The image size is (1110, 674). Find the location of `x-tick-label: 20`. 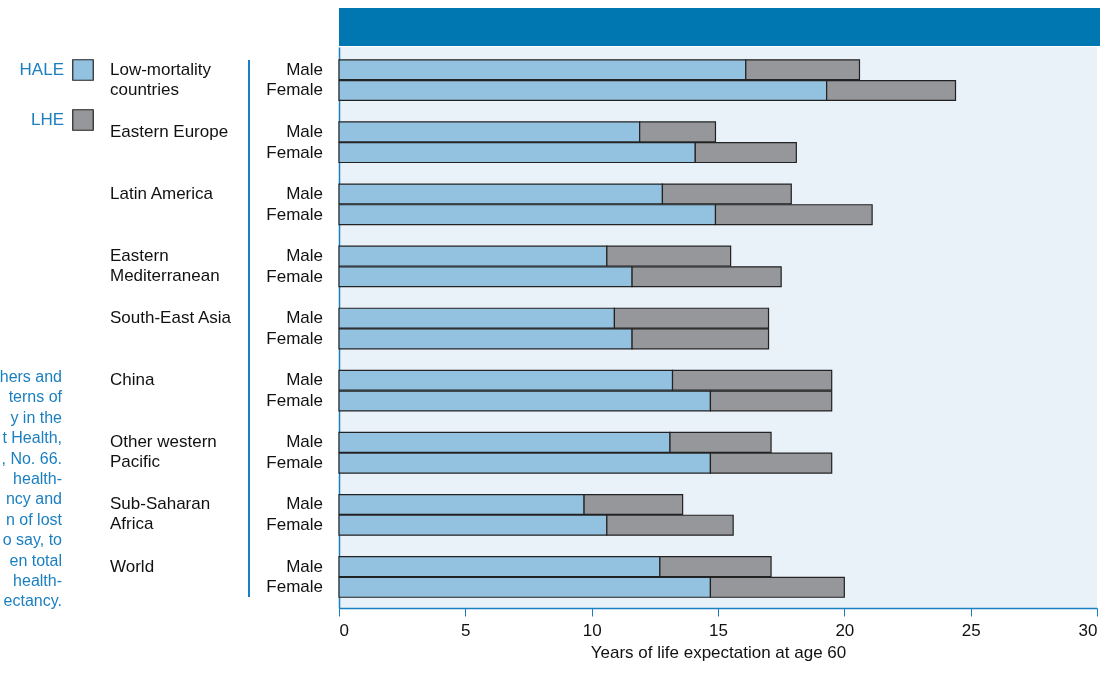

x-tick-label: 20 is located at coordinates (845, 630).